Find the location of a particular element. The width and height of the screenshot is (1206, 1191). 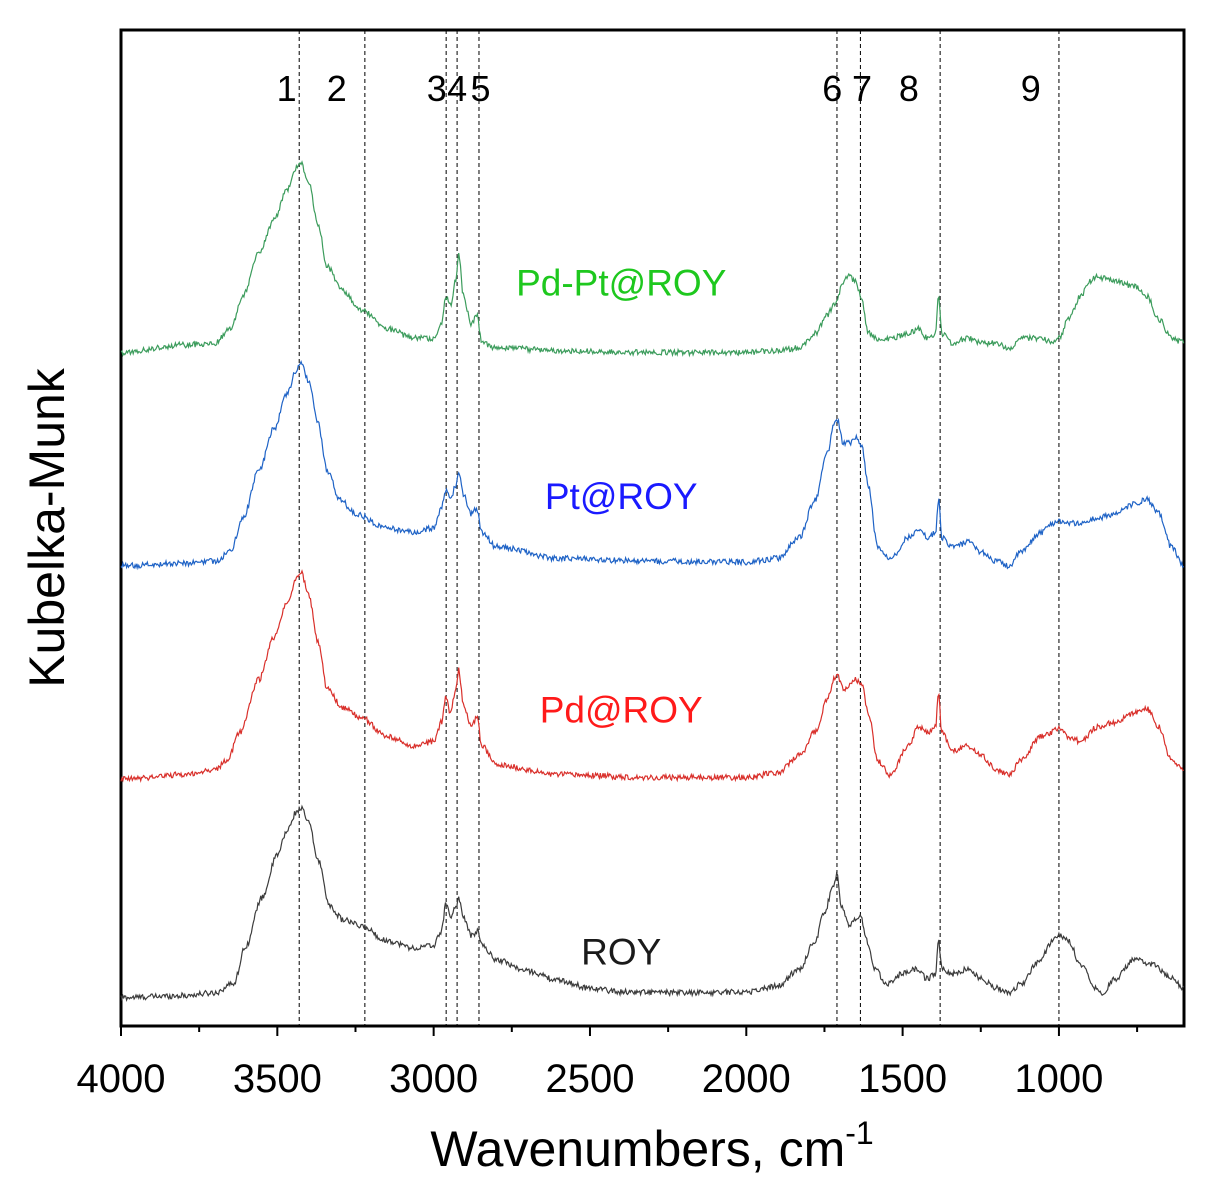

x-tick-label: 4000 is located at coordinates (121, 1079).